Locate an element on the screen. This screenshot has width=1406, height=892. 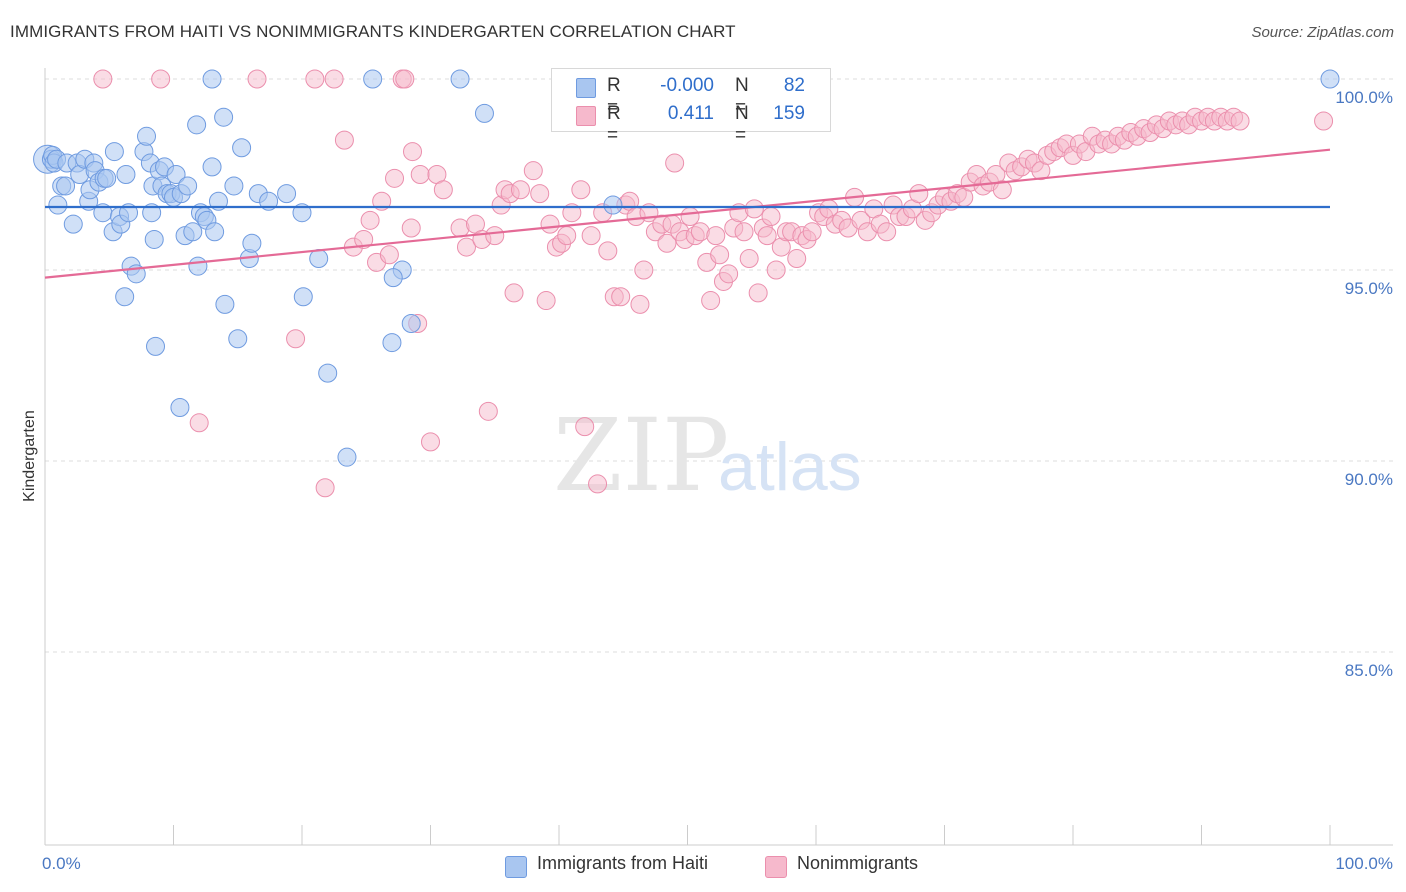
watermark: ZIP atlas is located at coordinates (707, 455).